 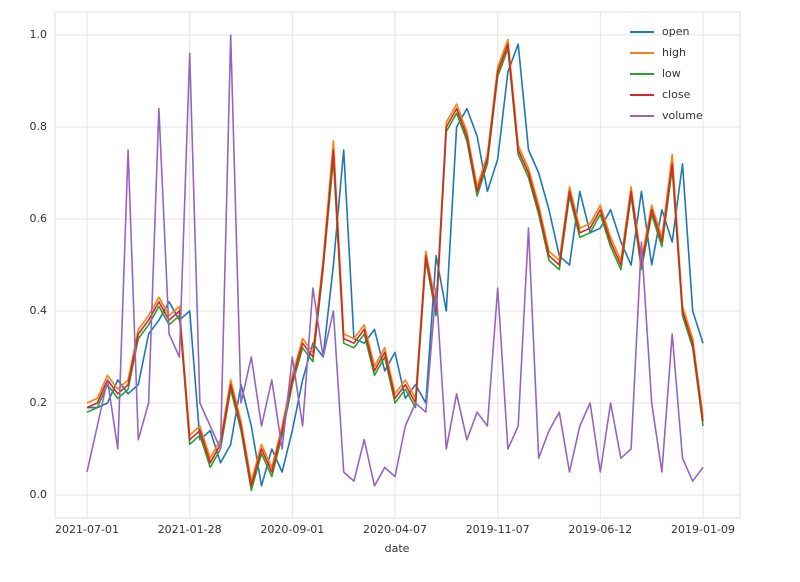 What do you see at coordinates (39, 34) in the screenshot?
I see `y-tick-label: 1.0` at bounding box center [39, 34].